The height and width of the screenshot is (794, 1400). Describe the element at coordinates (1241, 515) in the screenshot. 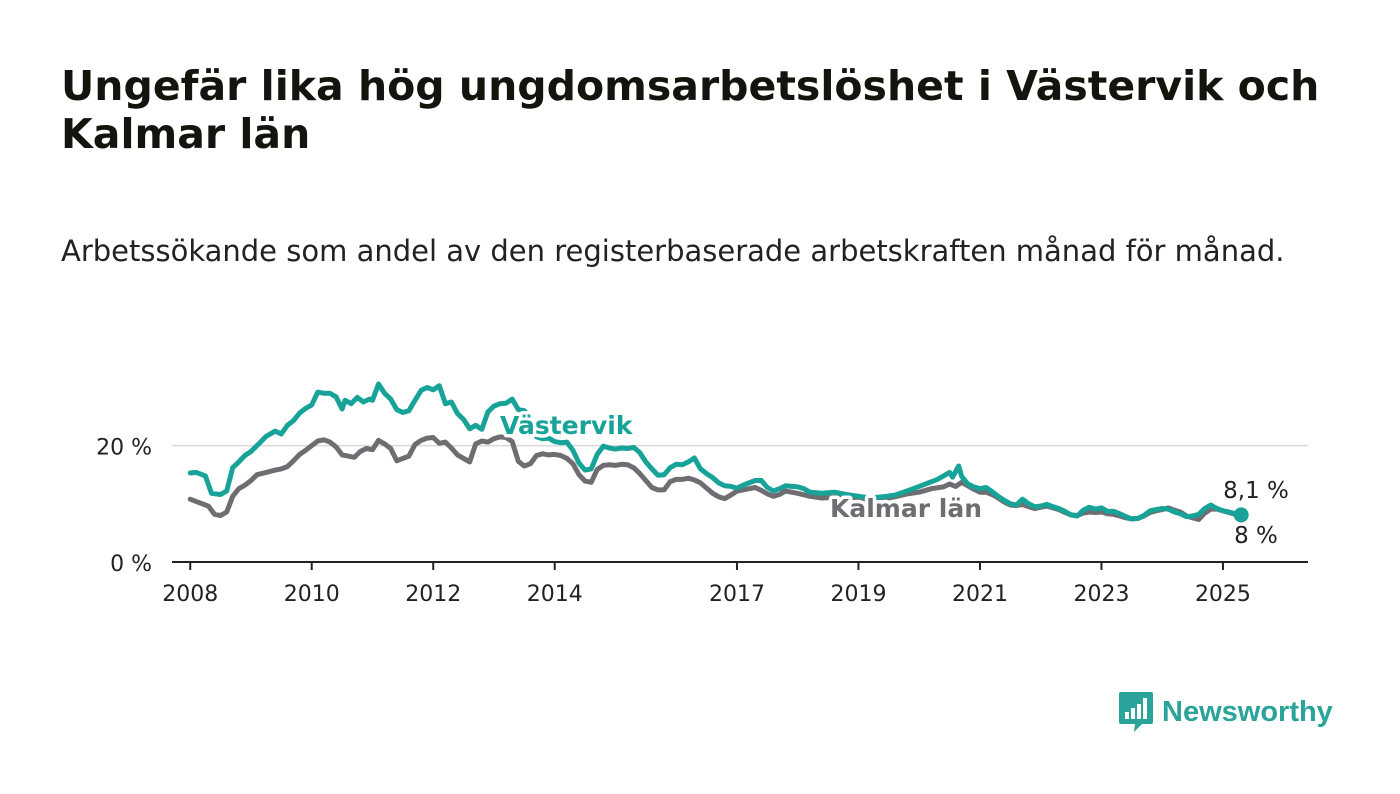

I see `end-point-vastervik` at that location.